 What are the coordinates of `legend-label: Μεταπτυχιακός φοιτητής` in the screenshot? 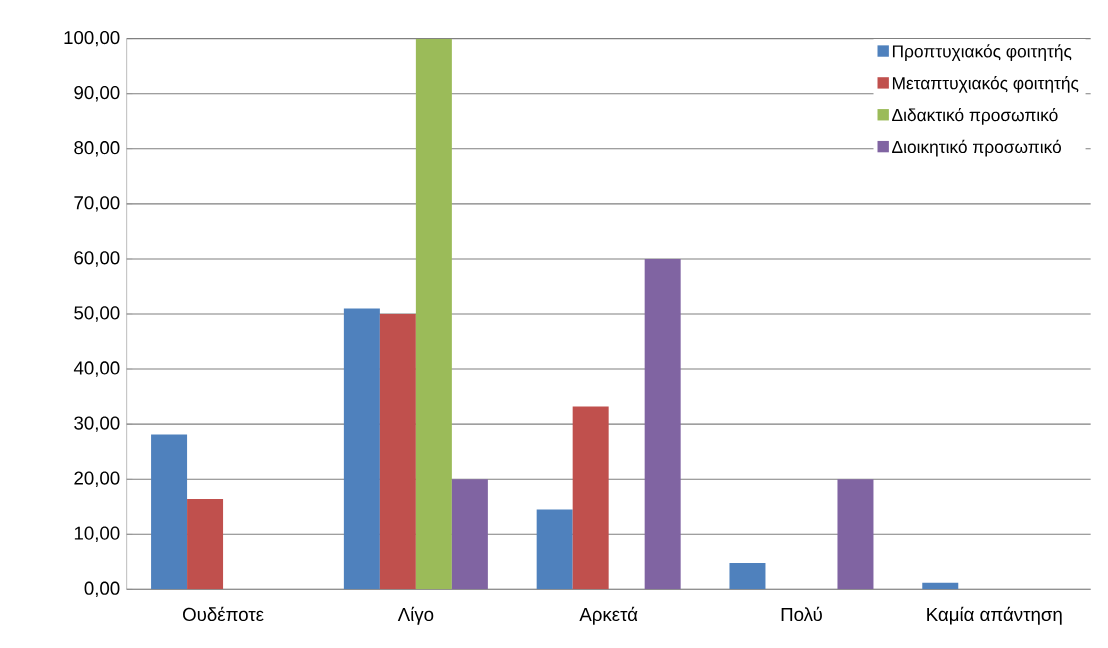 It's located at (985, 84).